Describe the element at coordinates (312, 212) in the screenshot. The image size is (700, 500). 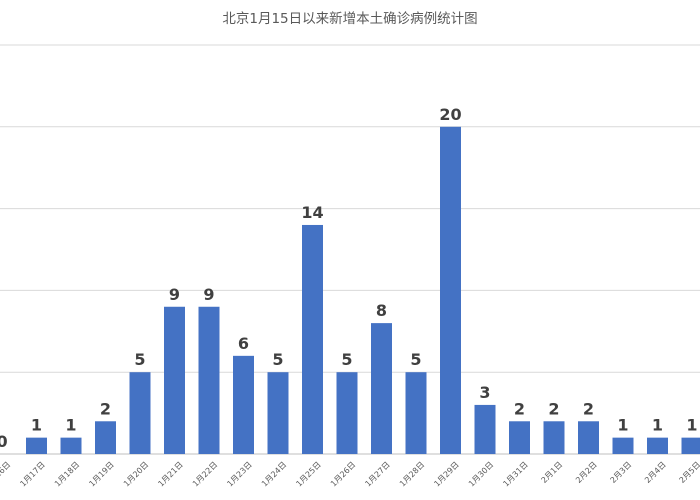
I see `data-label-1月25日: 14` at that location.